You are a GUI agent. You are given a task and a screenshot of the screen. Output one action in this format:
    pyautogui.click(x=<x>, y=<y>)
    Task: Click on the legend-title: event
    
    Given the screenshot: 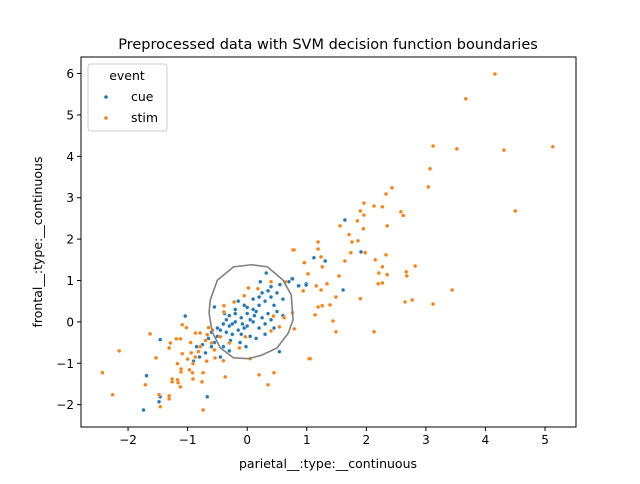 What is the action you would take?
    pyautogui.click(x=127, y=75)
    